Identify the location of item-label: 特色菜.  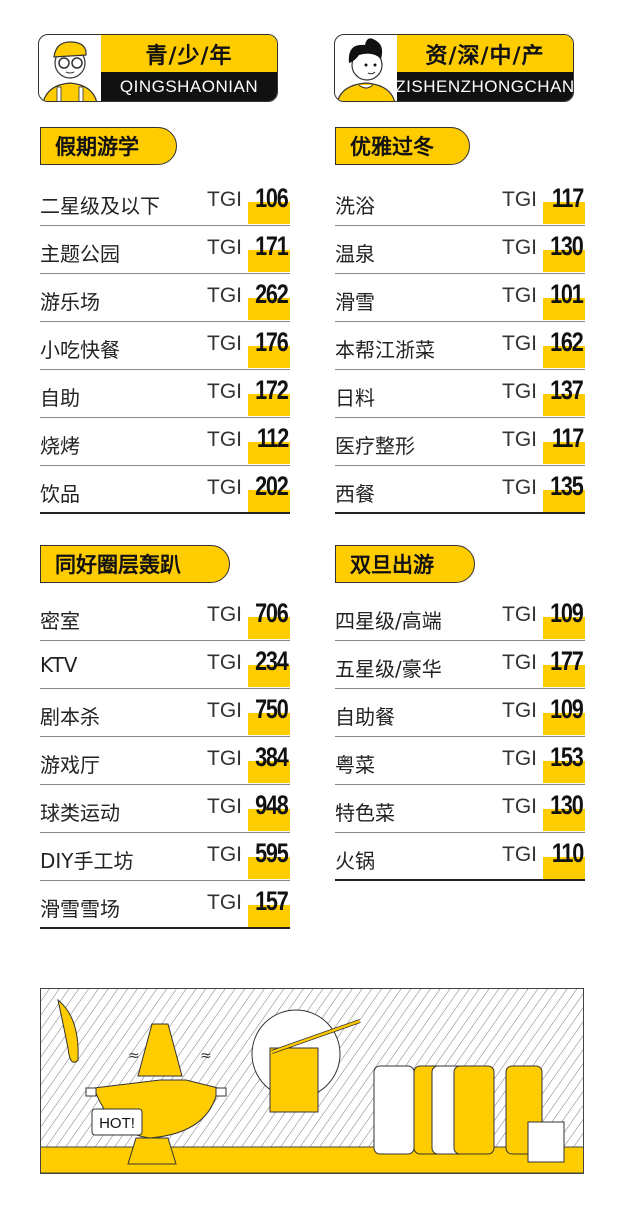
(365, 813).